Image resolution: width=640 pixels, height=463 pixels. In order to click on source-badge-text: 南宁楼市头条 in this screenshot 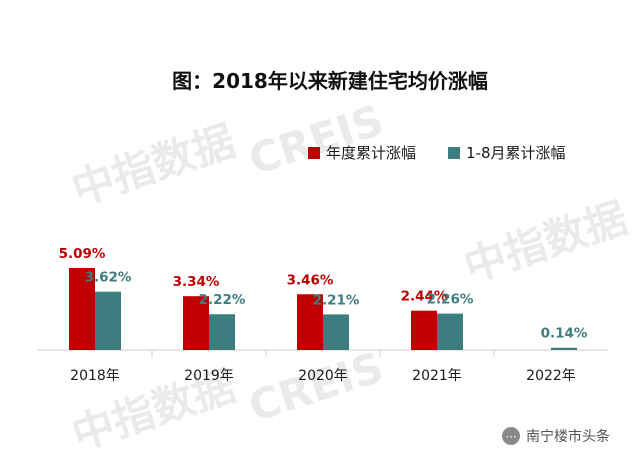, I will do `click(568, 437)`.